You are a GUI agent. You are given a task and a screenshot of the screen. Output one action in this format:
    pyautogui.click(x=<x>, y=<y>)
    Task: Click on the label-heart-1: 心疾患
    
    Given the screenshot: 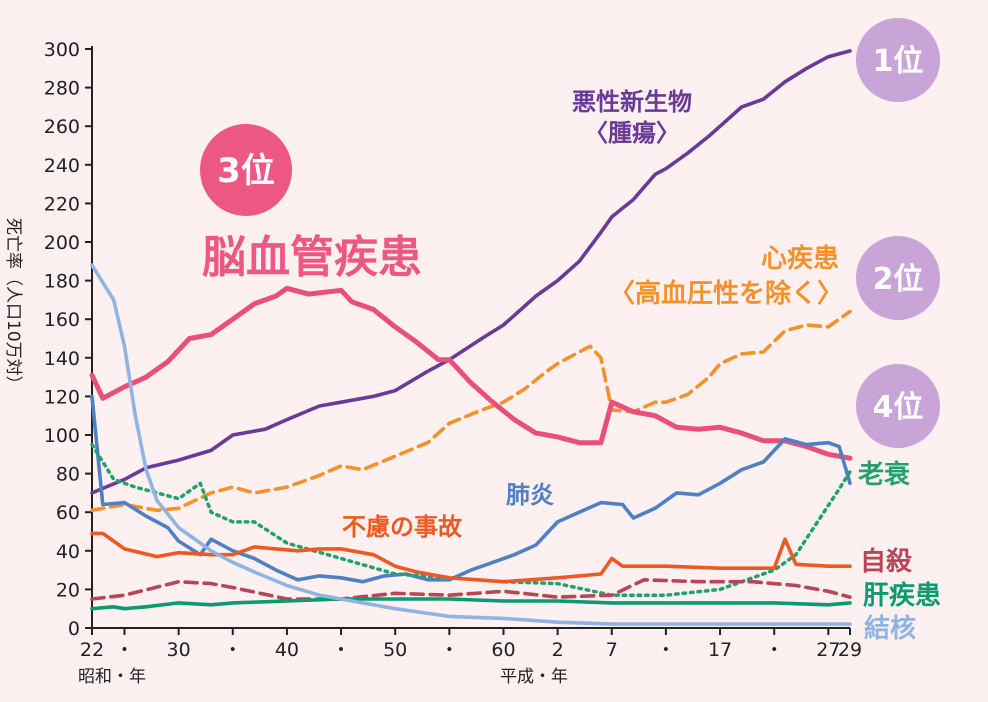 What is the action you would take?
    pyautogui.click(x=800, y=258)
    